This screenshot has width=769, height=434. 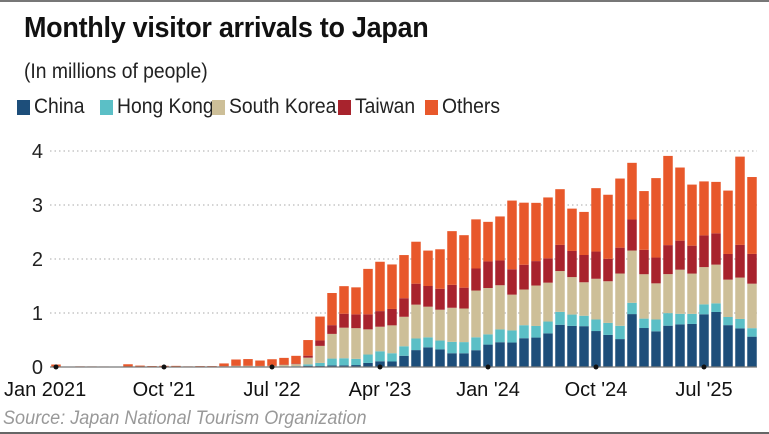 What do you see at coordinates (703, 390) in the screenshot?
I see `x-tick-label: Jul '25` at bounding box center [703, 390].